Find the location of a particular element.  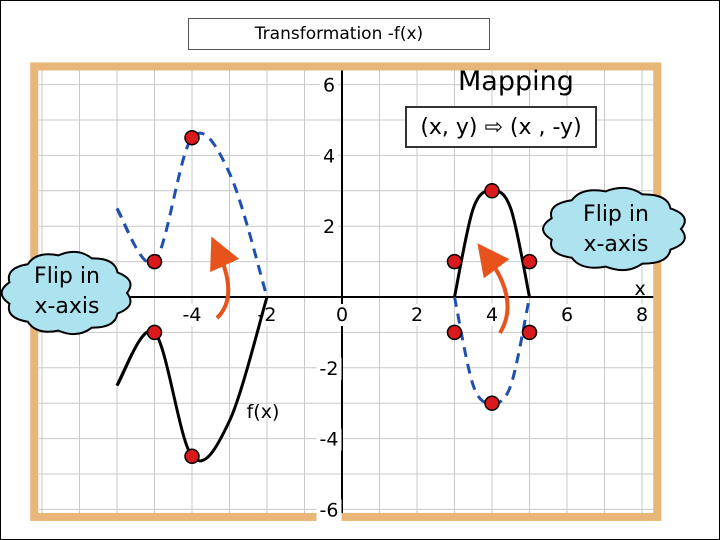

y-tick-label: -2 is located at coordinates (329, 369).